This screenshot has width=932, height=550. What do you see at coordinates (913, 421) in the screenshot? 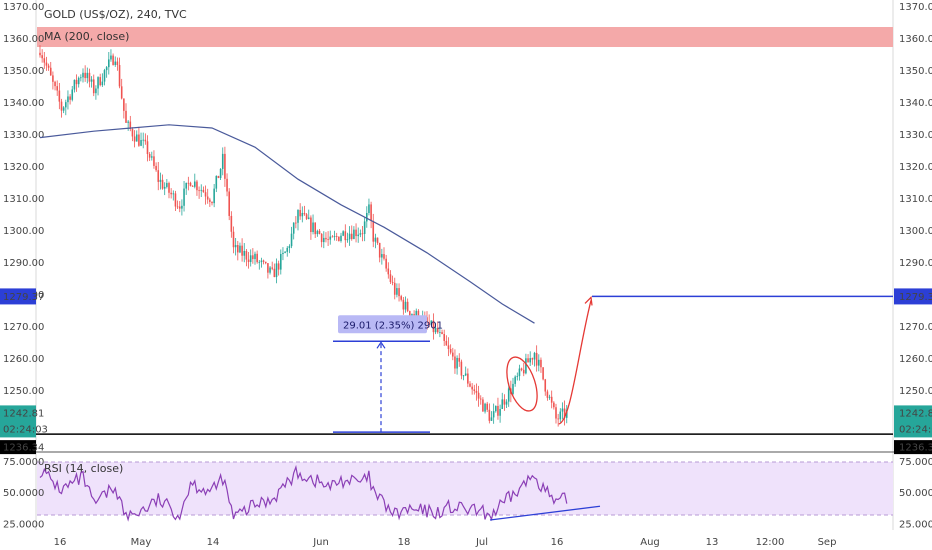
I see `badge-last-right: 1242.81 02:24:03` at bounding box center [913, 421].